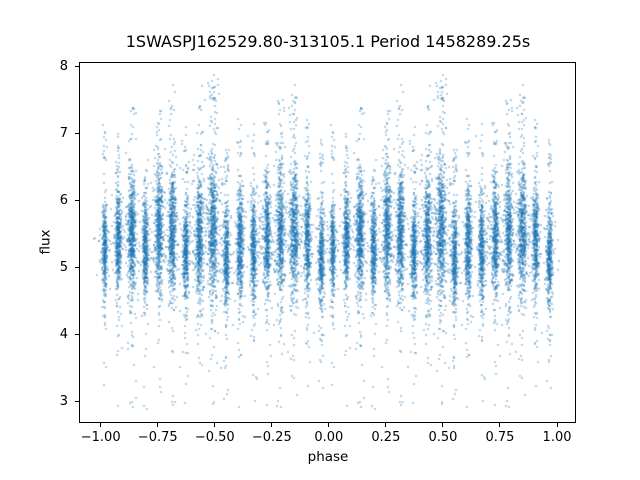 The height and width of the screenshot is (480, 640). Describe the element at coordinates (328, 457) in the screenshot. I see `x-axis-label: phase` at that location.